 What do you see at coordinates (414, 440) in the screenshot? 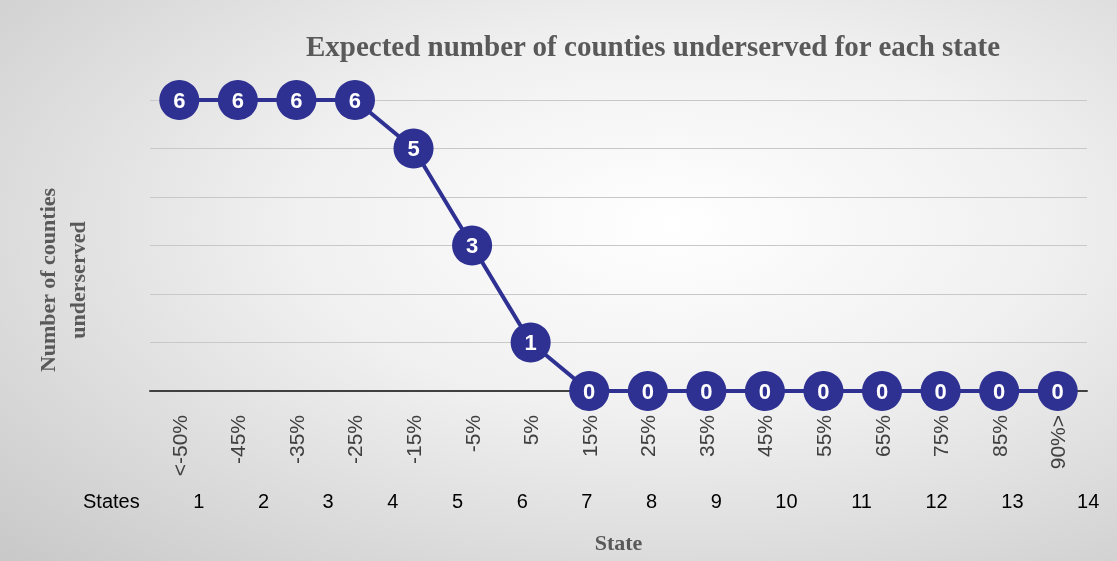
I see `x-tick-label: -15%` at bounding box center [414, 440].